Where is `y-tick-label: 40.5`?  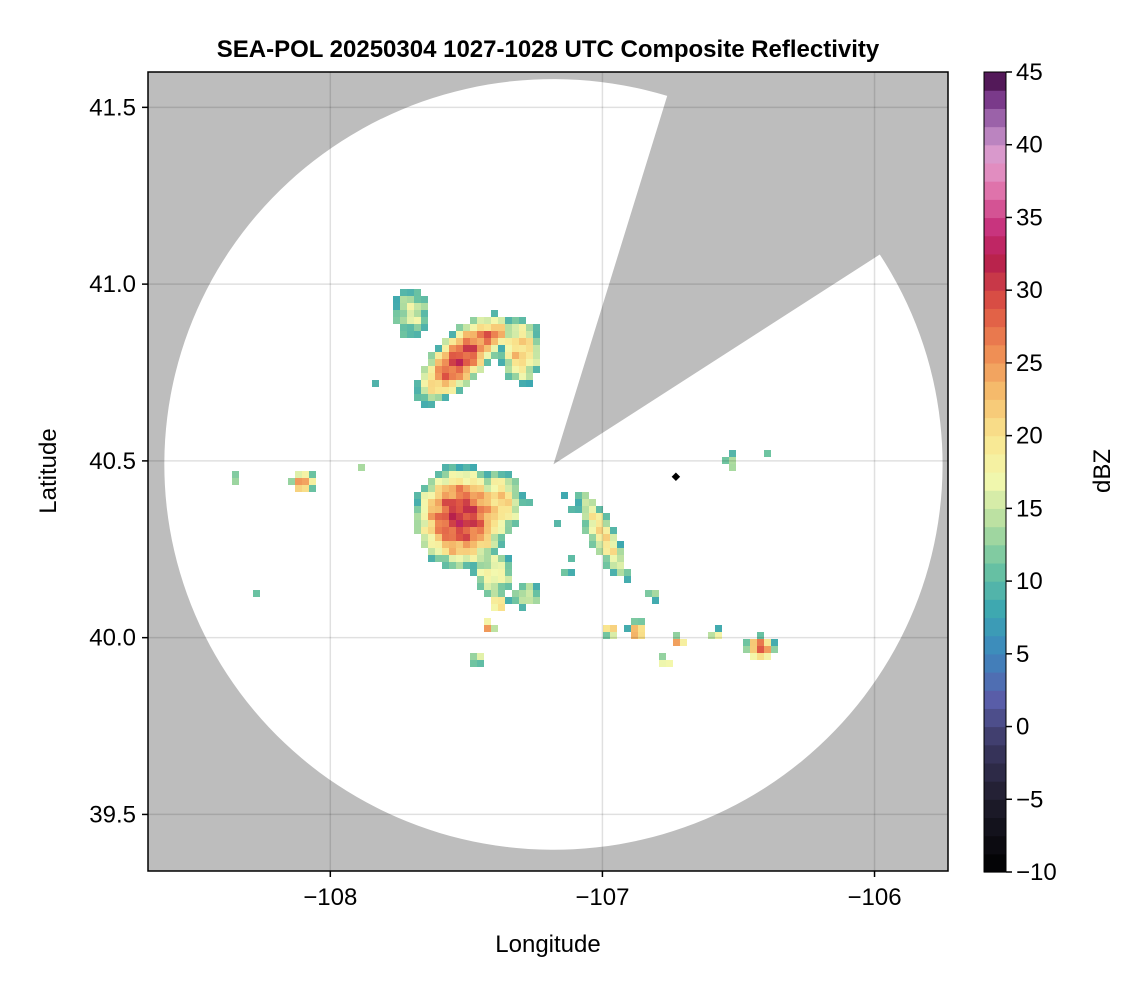
y-tick-label: 40.5 is located at coordinates (112, 461).